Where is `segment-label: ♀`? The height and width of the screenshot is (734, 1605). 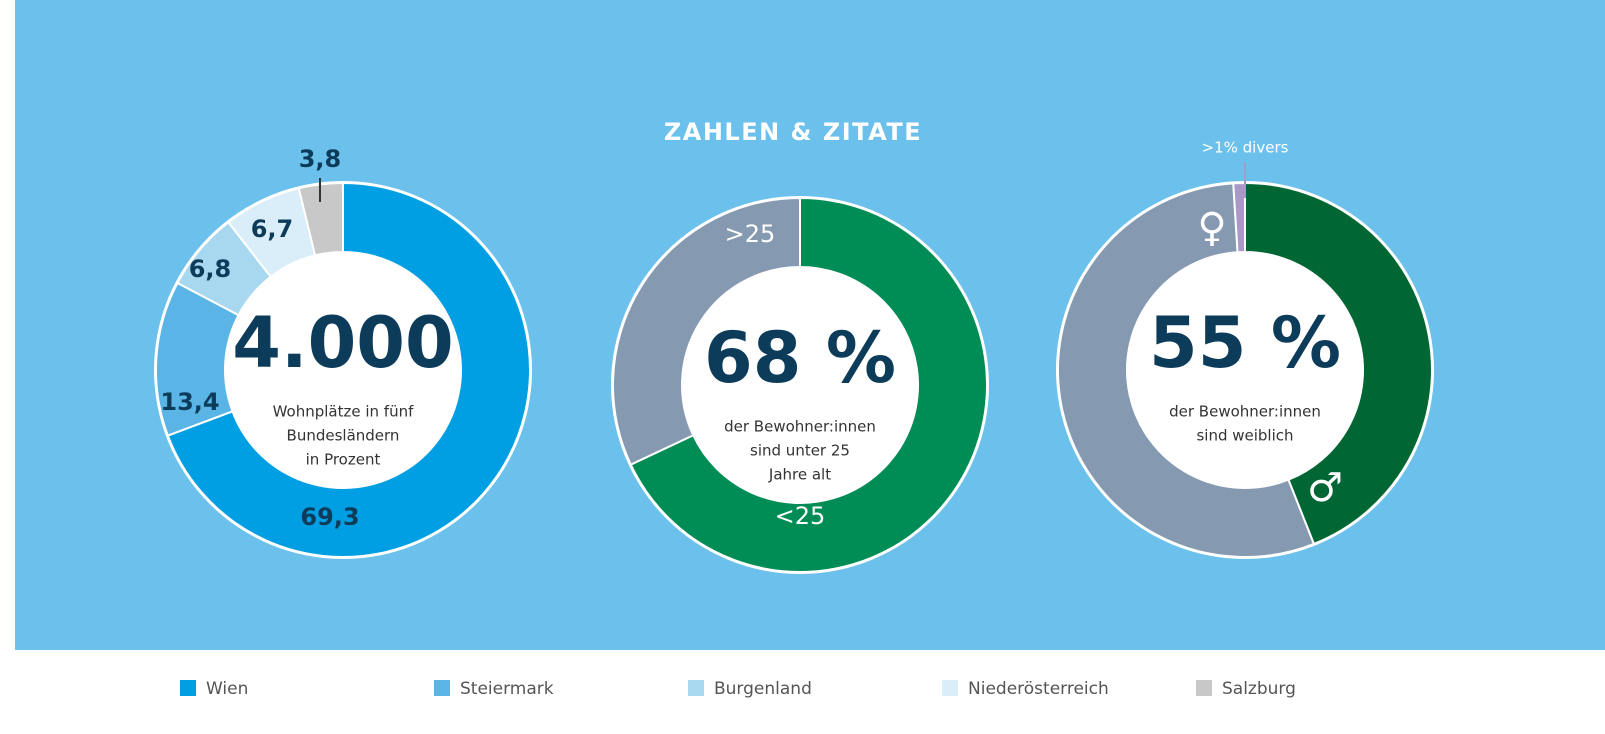 segment-label: ♀ is located at coordinates (1211, 228).